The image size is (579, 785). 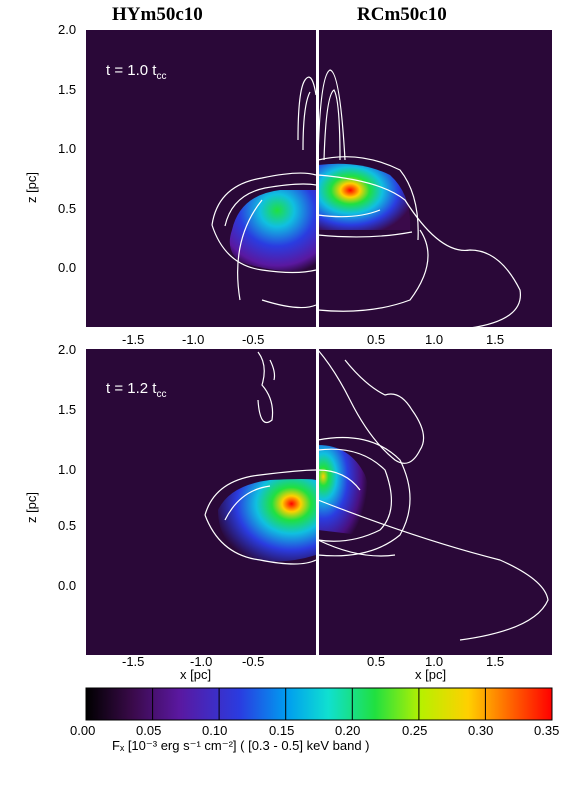 What do you see at coordinates (131, 70) in the screenshot?
I see `time-label-text: t = 1.0 t` at bounding box center [131, 70].